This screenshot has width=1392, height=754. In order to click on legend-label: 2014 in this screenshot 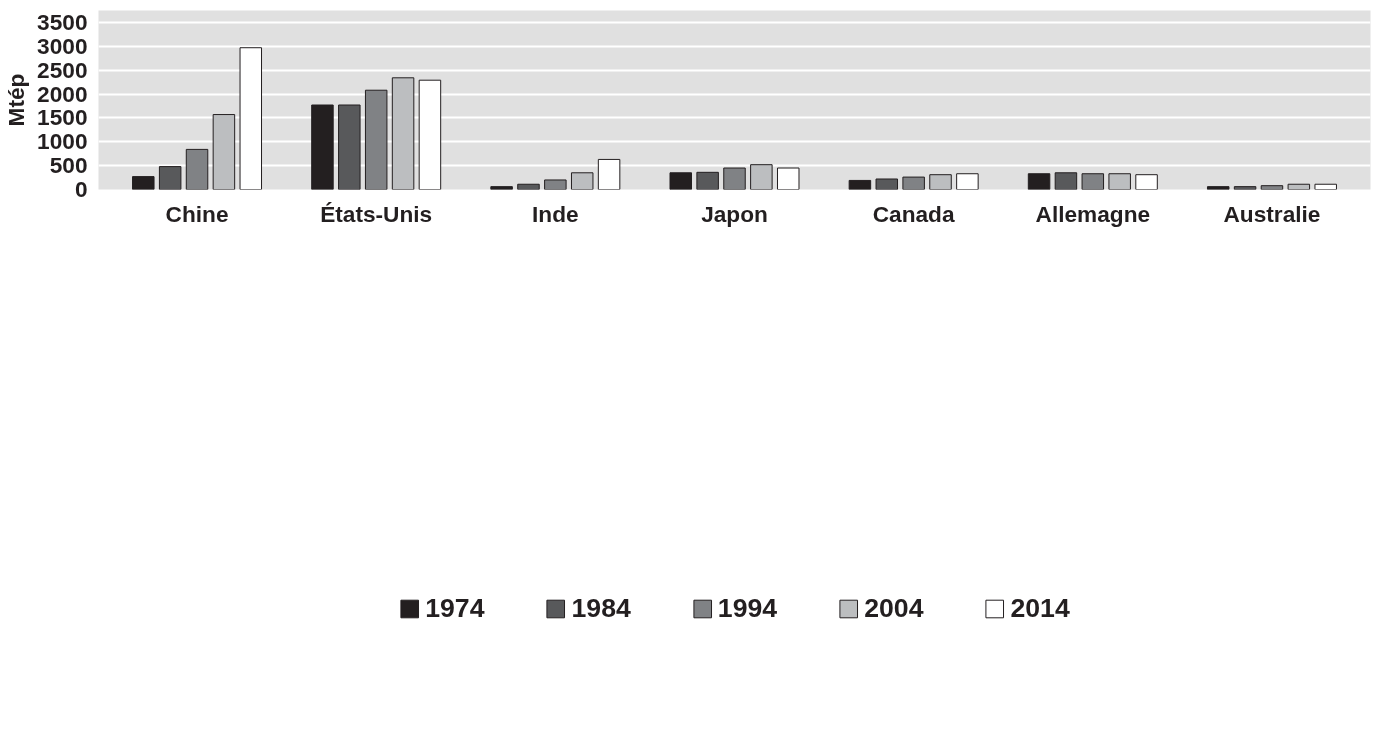, I will do `click(1040, 608)`.